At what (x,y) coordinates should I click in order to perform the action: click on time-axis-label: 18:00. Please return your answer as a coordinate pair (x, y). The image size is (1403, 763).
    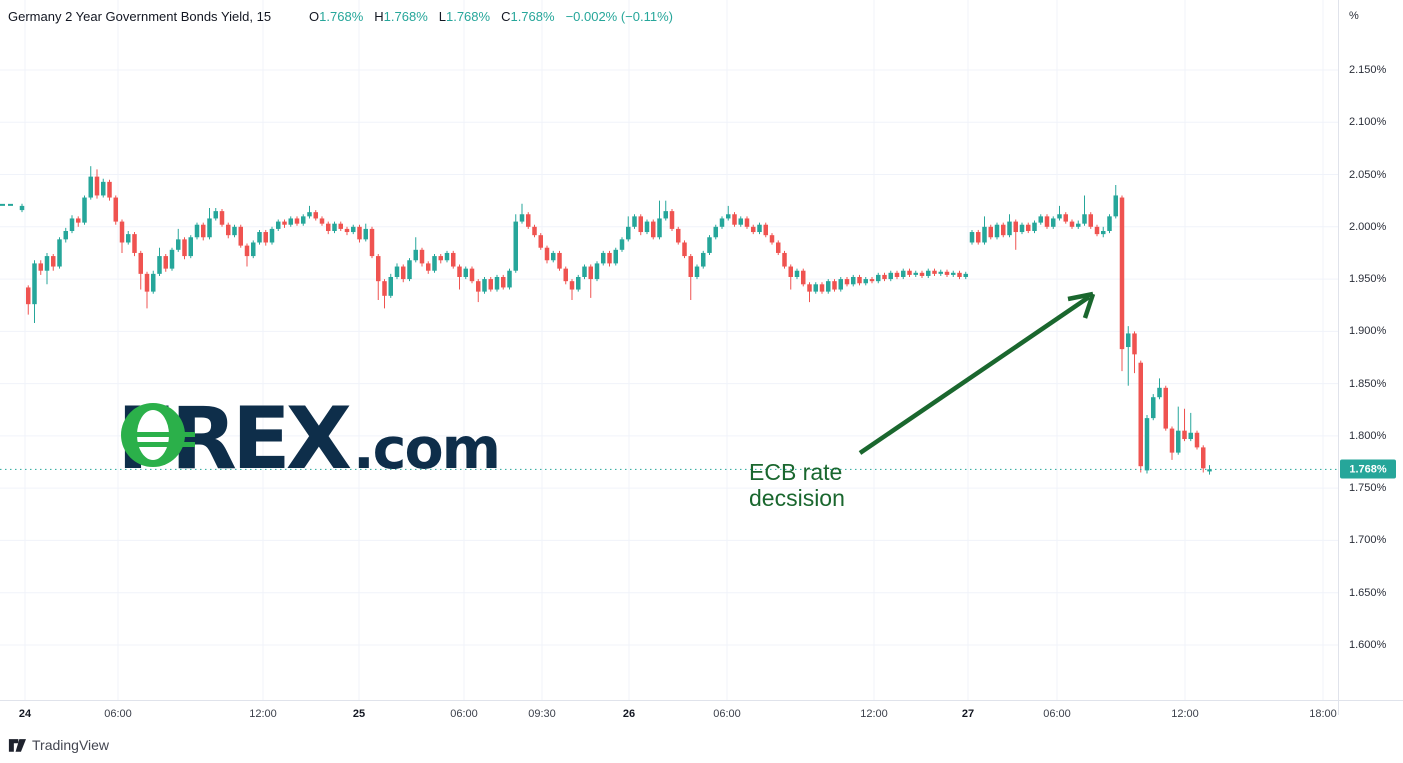
    Looking at the image, I should click on (1323, 714).